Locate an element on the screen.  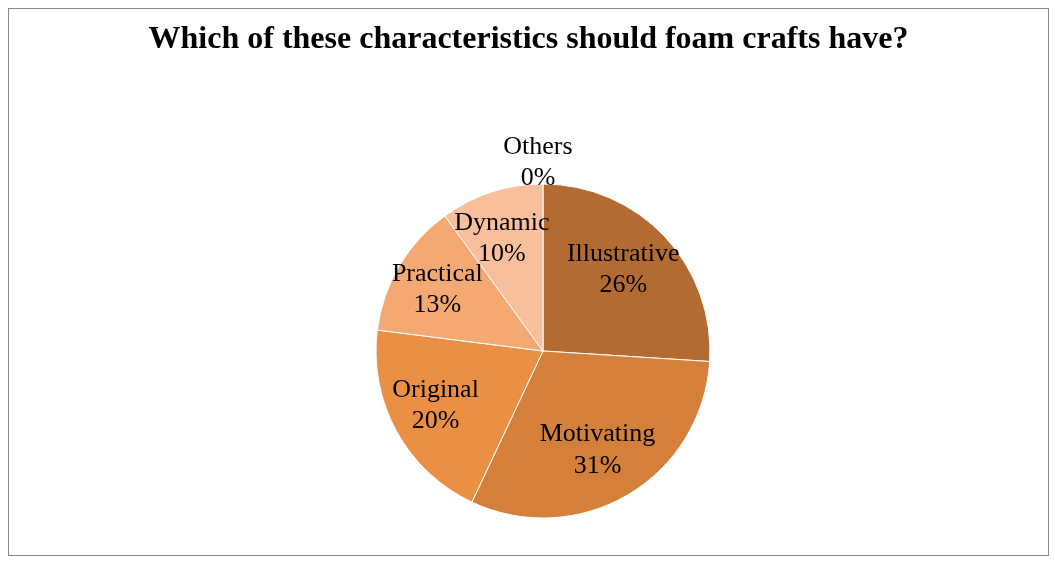
data-label: 13% is located at coordinates (437, 304).